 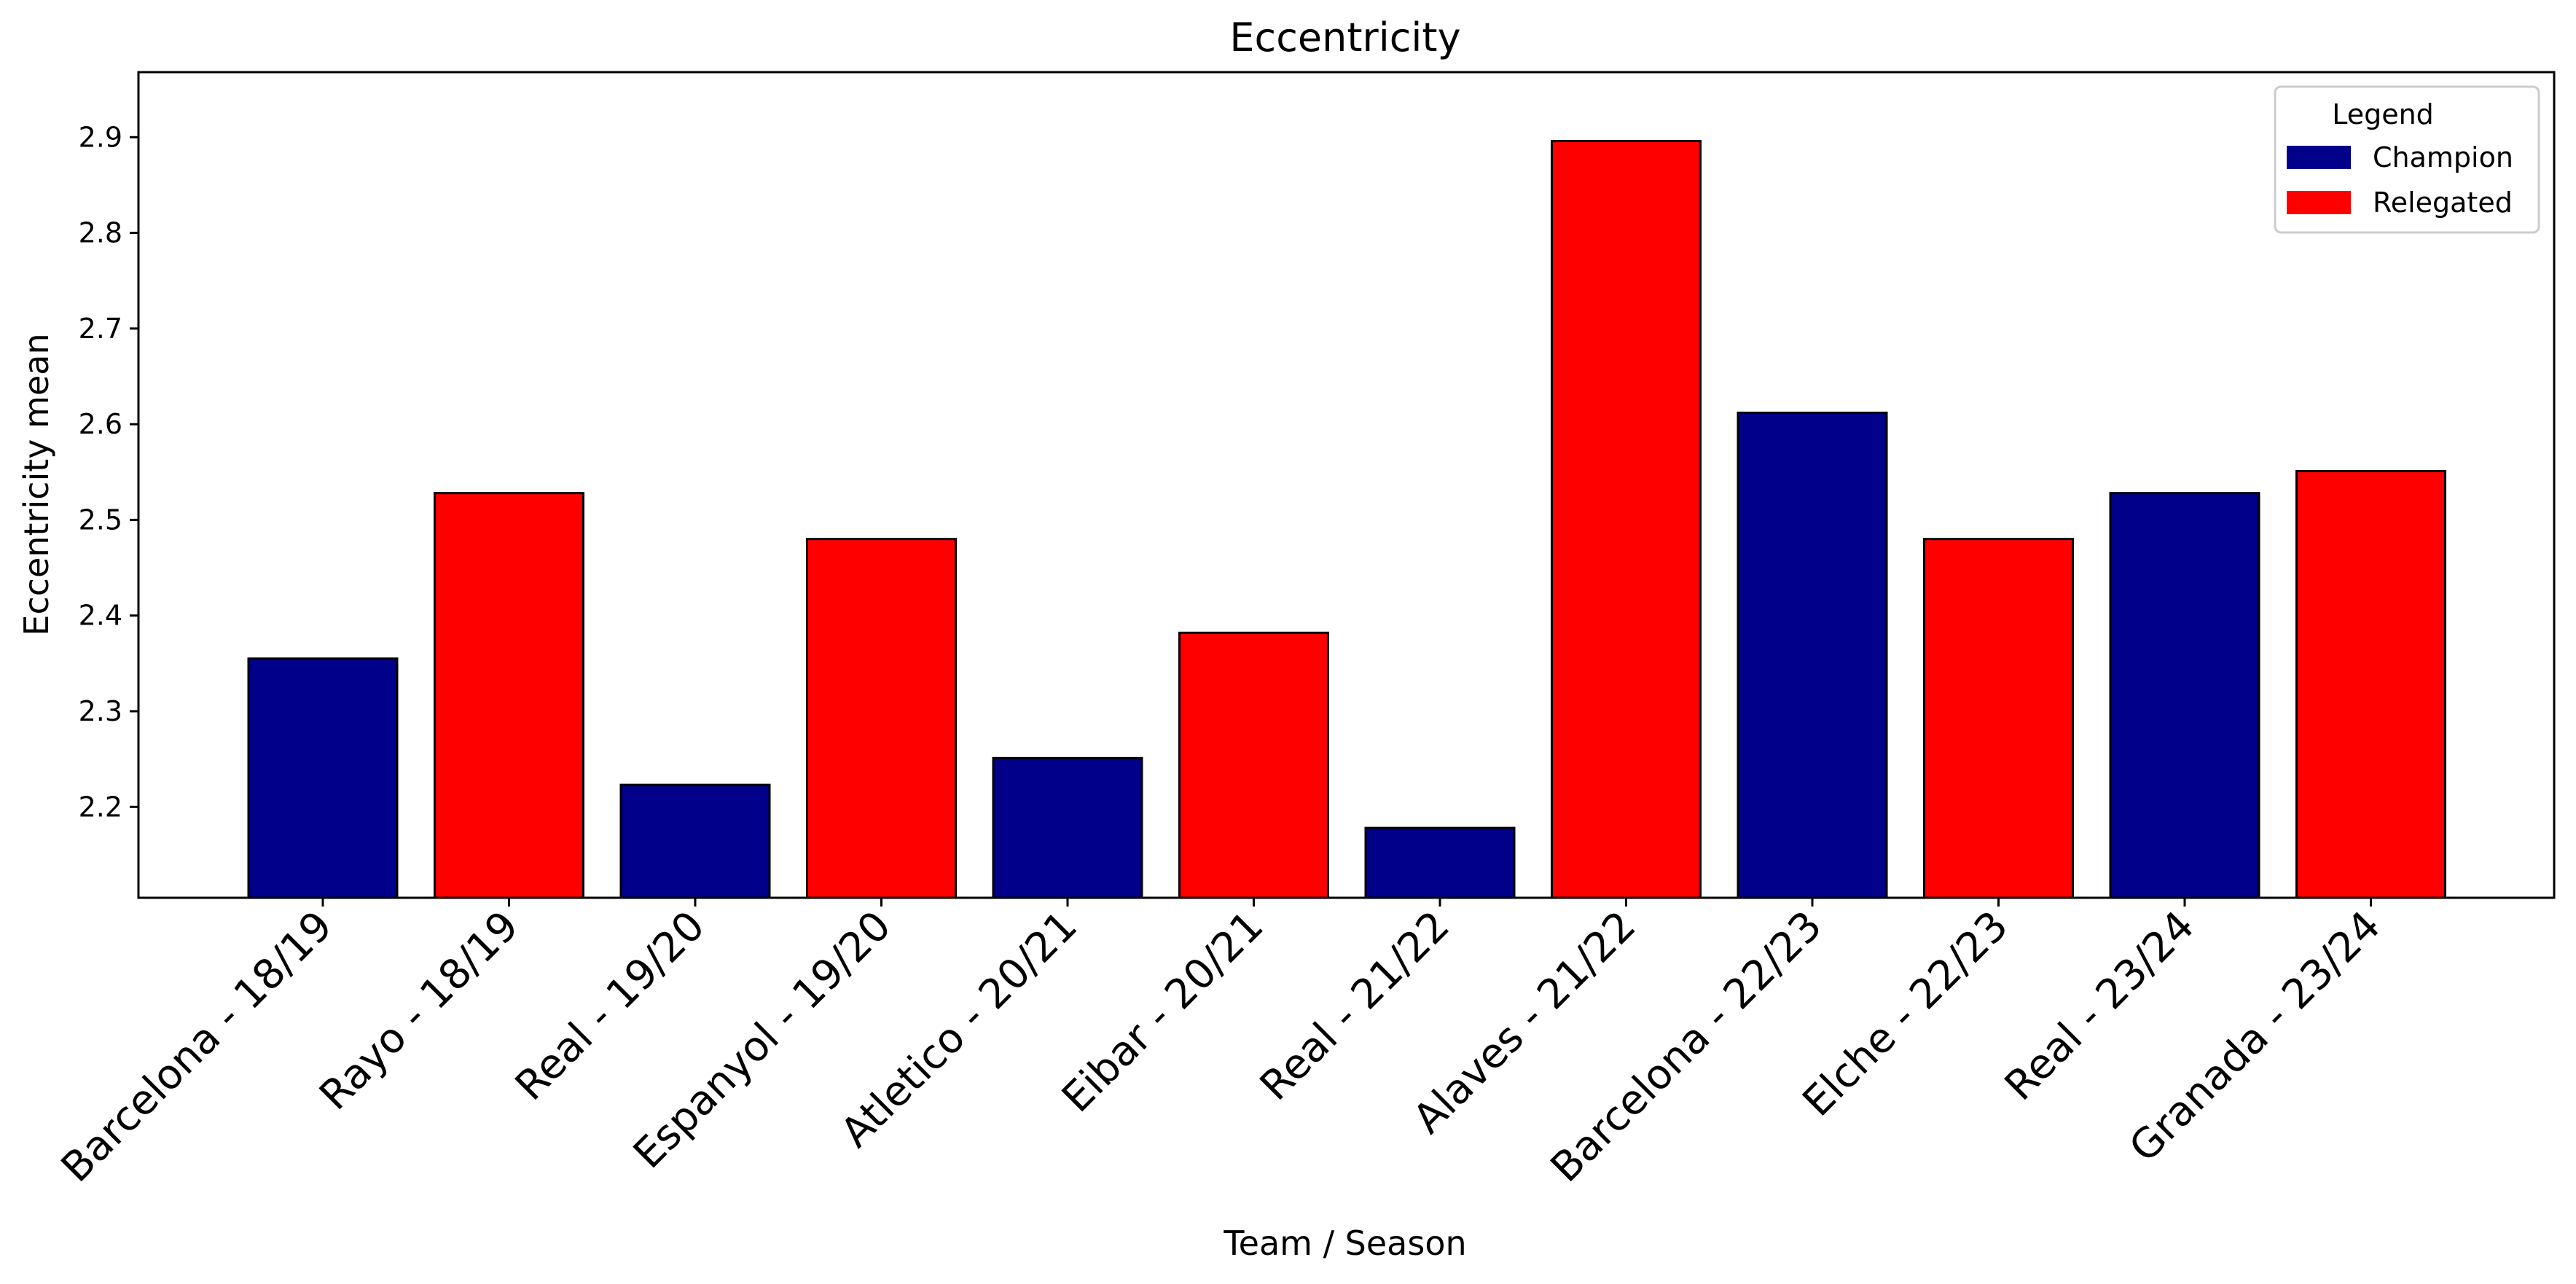 What do you see at coordinates (100, 137) in the screenshot?
I see `y-tick-label: 2.9` at bounding box center [100, 137].